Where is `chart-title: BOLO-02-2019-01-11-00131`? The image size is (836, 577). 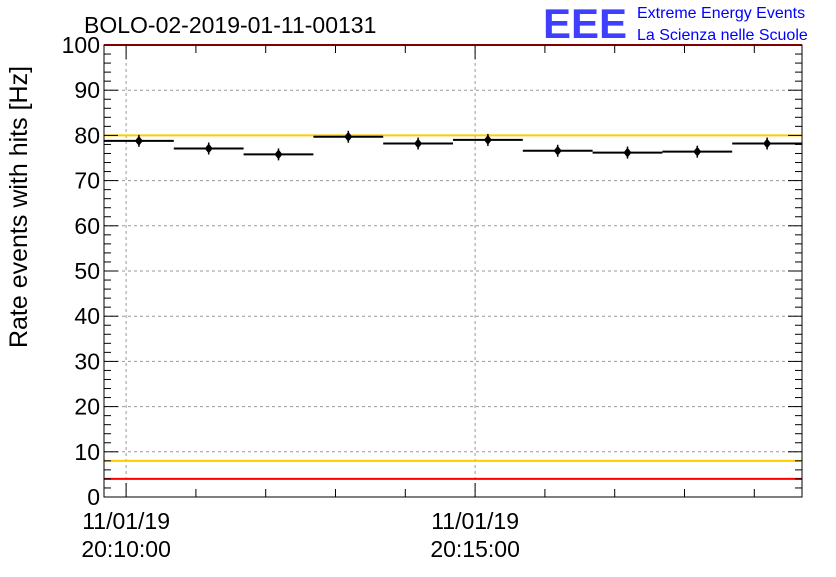 chart-title: BOLO-02-2019-01-11-00131 is located at coordinates (230, 25).